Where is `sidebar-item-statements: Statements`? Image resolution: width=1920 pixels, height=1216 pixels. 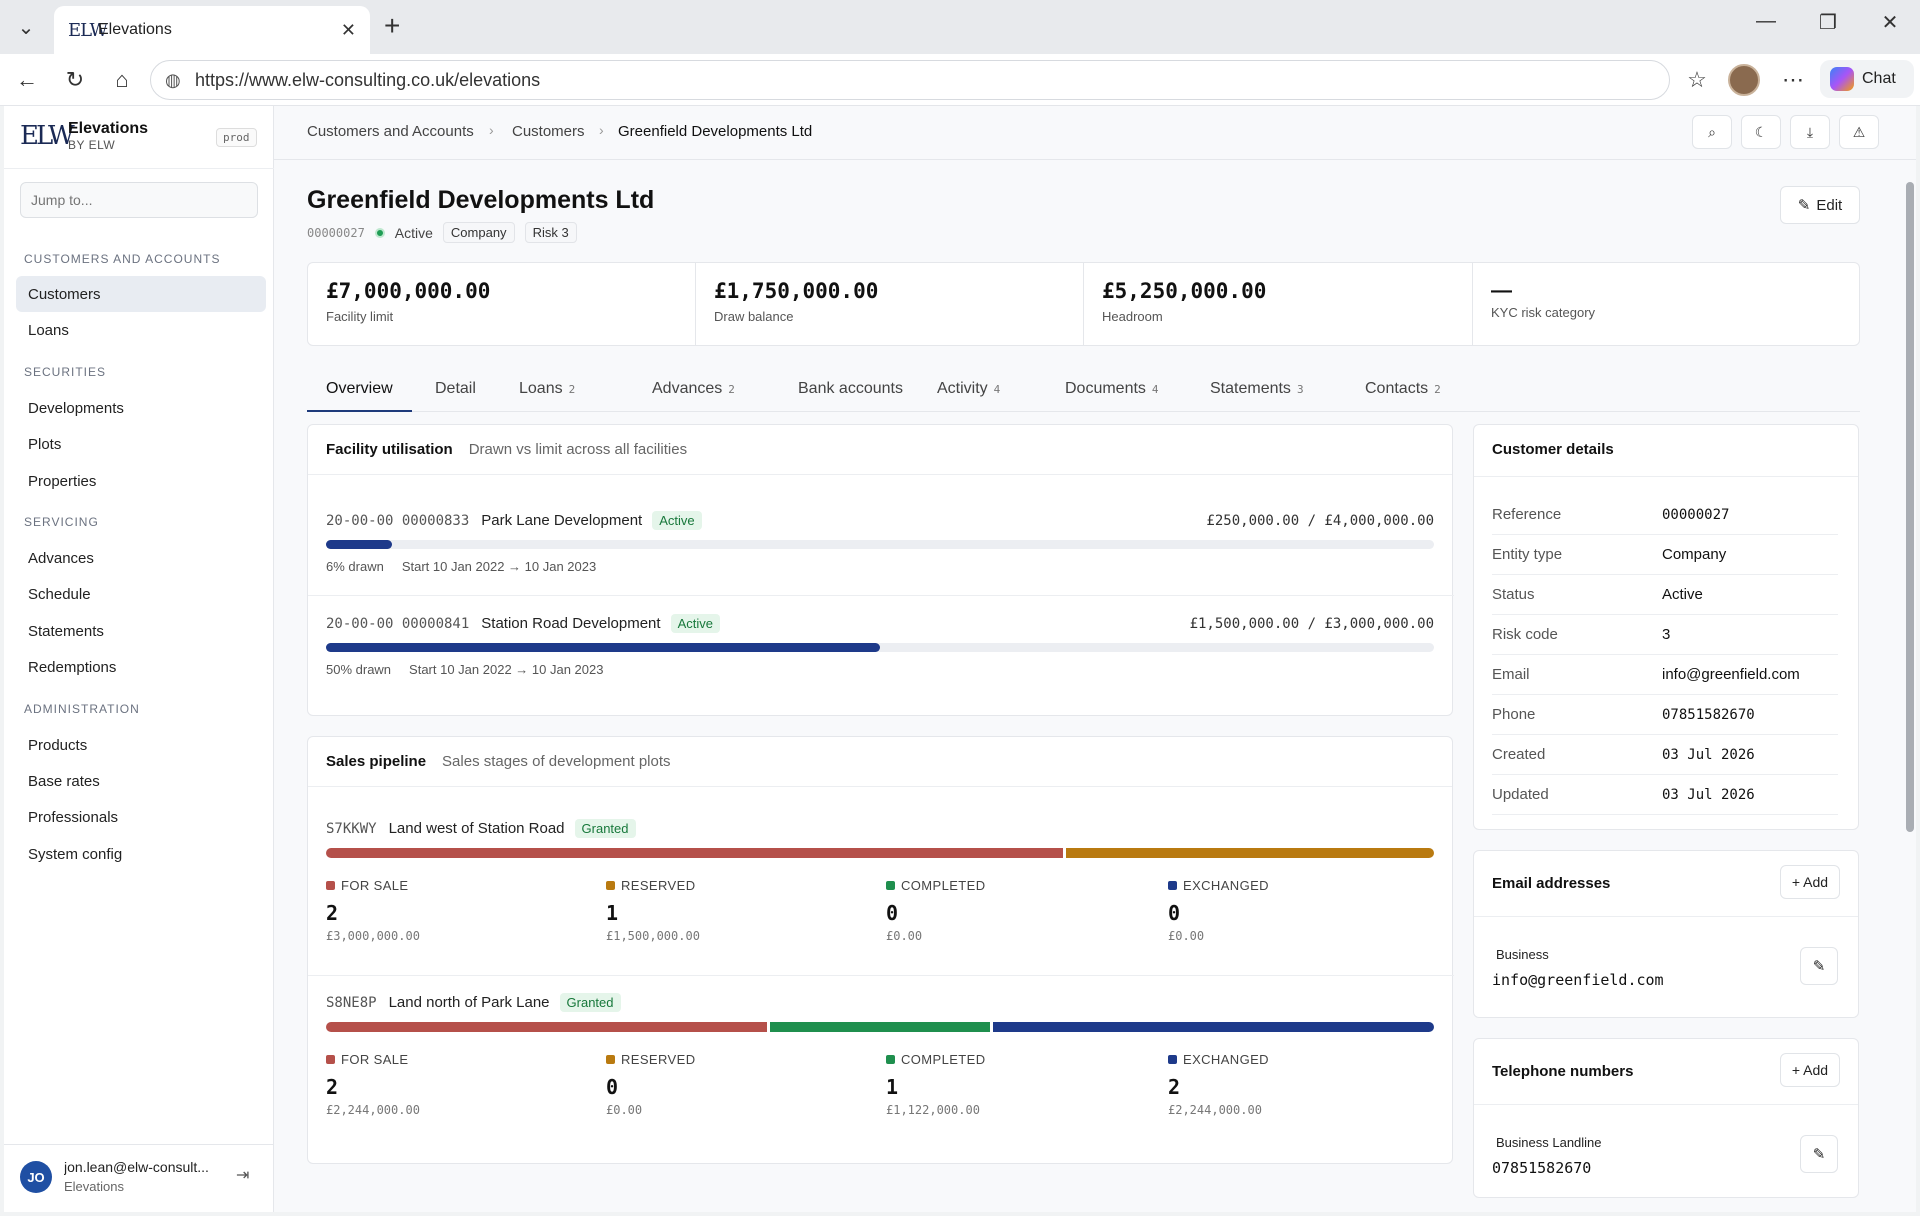
sidebar-item-statements: Statements is located at coordinates (66, 631).